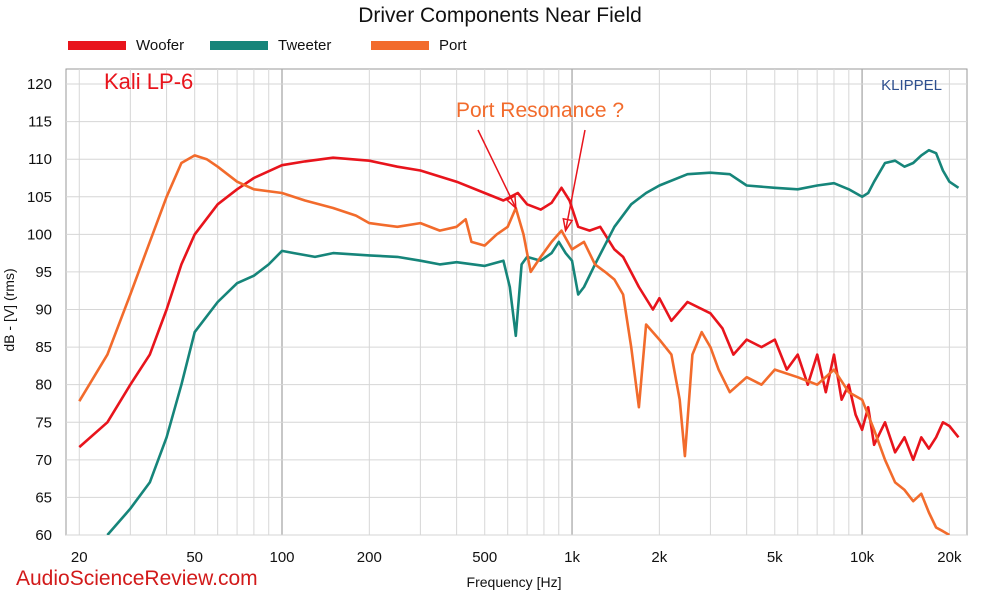 The height and width of the screenshot is (600, 1000). I want to click on x-tick-label: 1k, so click(572, 557).